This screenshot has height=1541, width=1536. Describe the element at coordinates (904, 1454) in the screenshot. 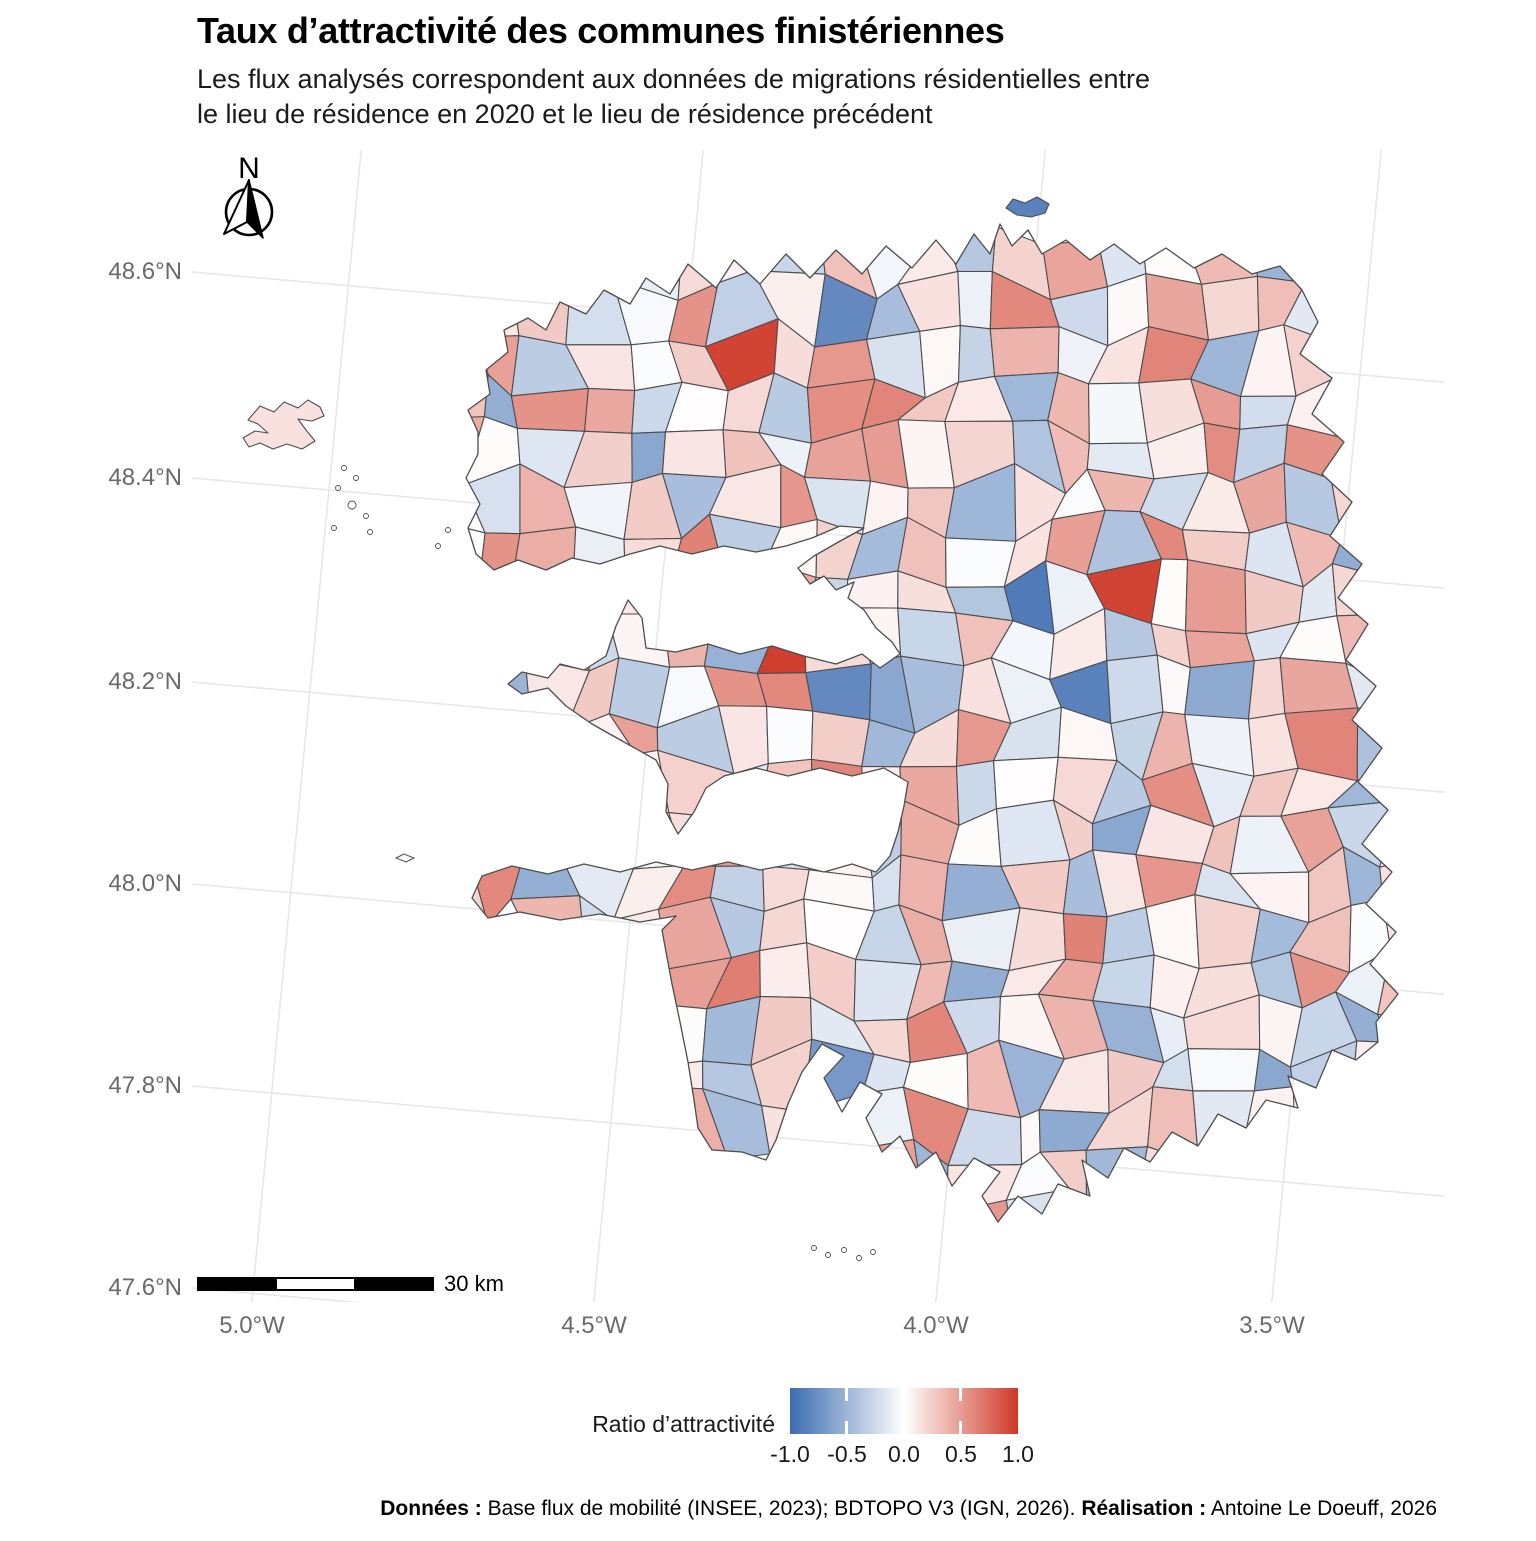

I see `legend-tick-label: 0.0` at that location.